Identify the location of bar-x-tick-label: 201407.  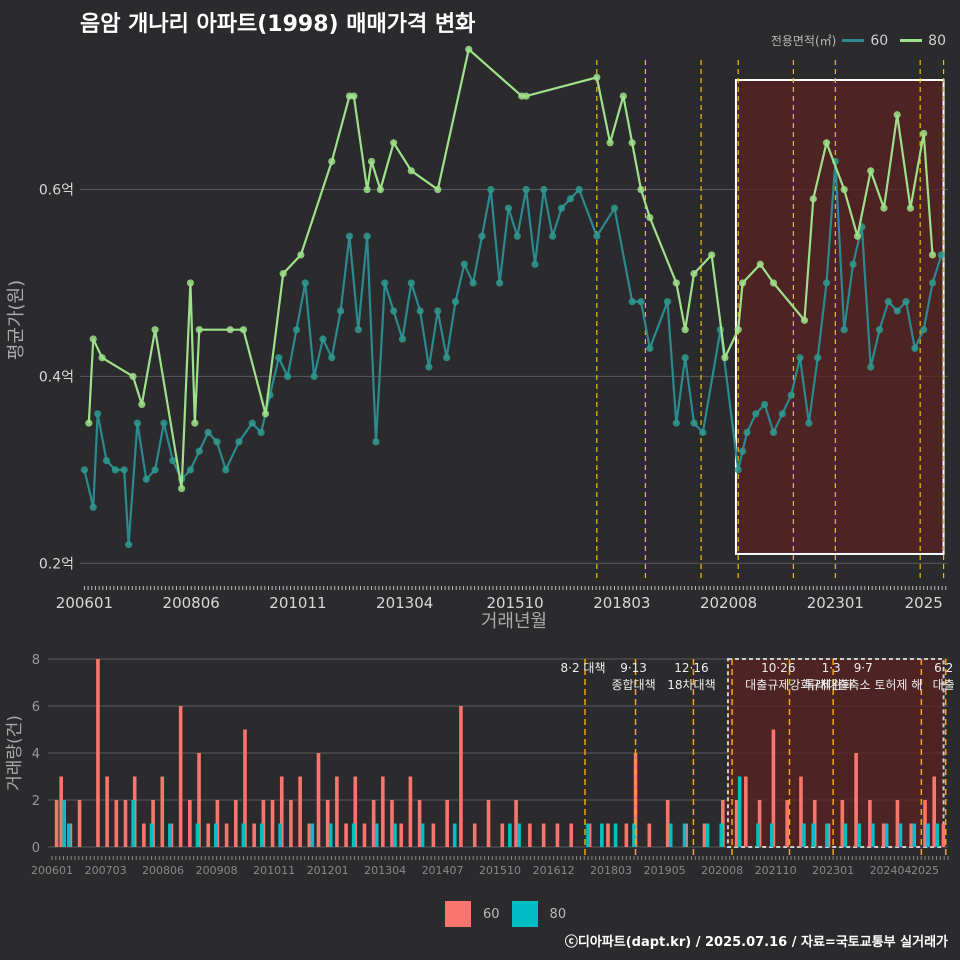
(443, 870).